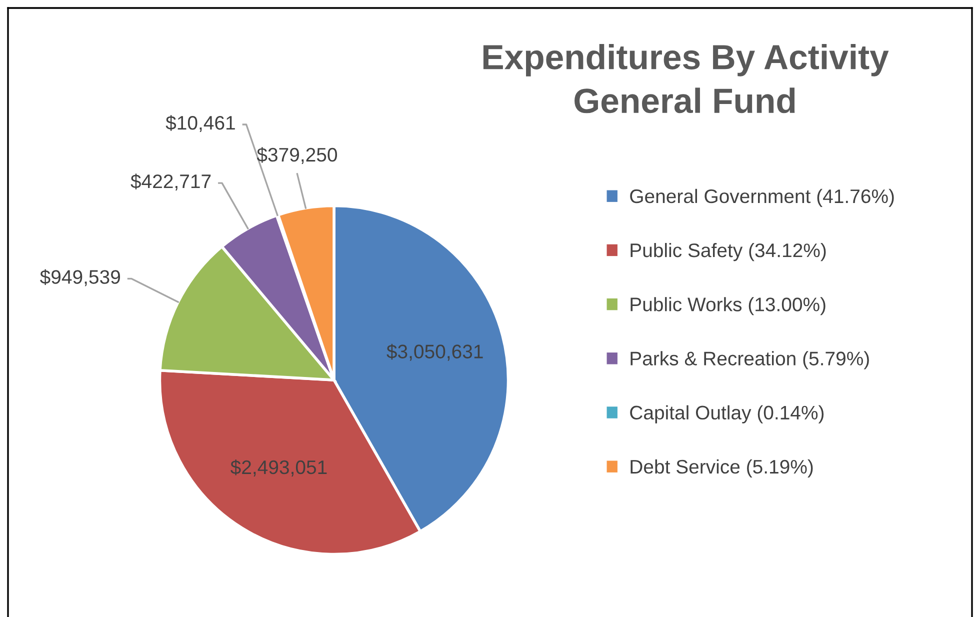  I want to click on data-label: $3,050,631, so click(434, 352).